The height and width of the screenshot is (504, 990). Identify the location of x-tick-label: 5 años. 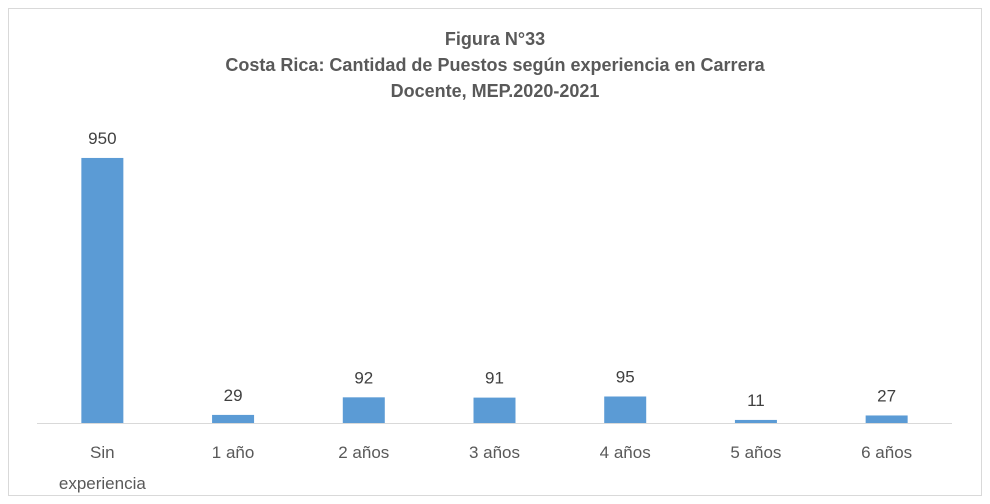
(756, 452).